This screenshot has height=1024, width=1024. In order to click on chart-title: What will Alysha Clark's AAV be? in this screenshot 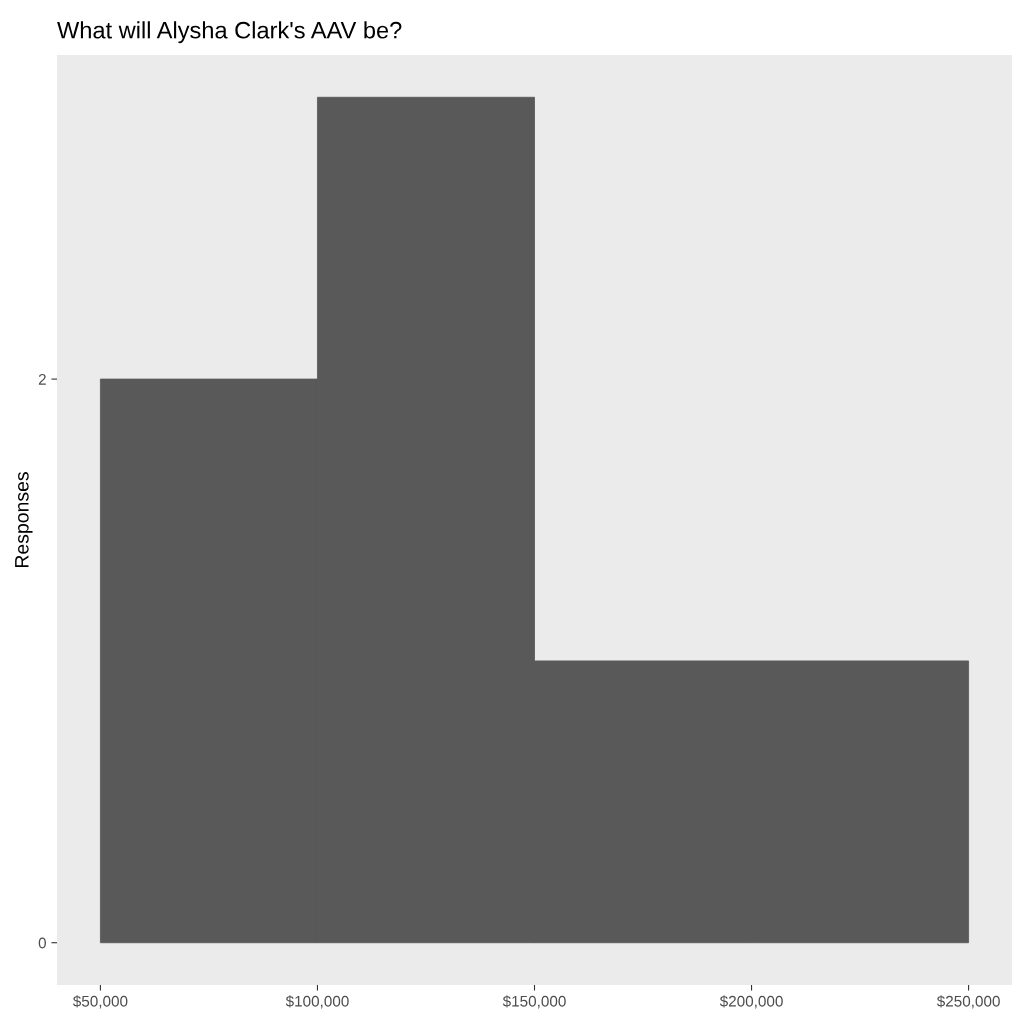, I will do `click(229, 32)`.